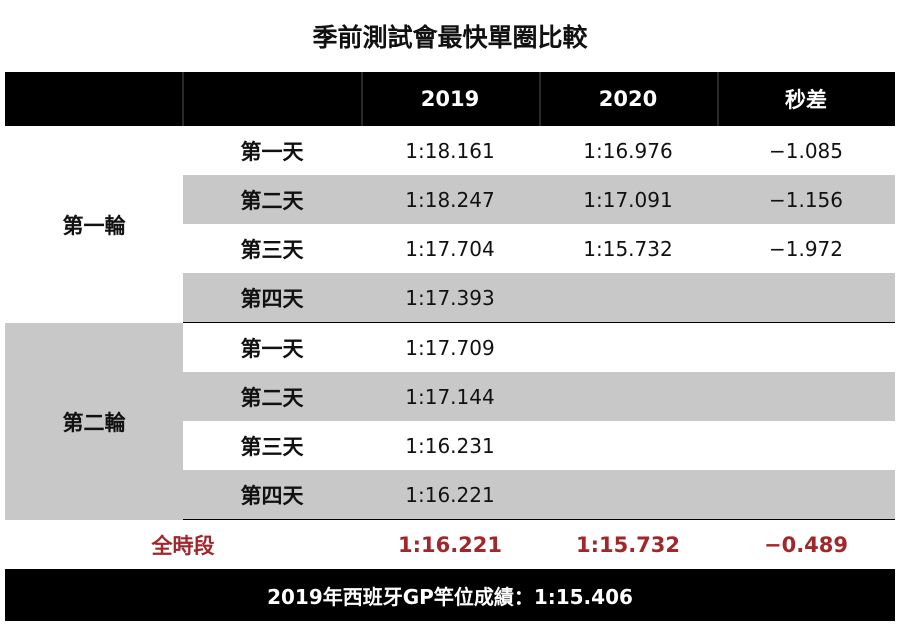 This screenshot has height=624, width=900. What do you see at coordinates (539, 199) in the screenshot?
I see `table-row: 第二天 1:18.247 1:17.091 −1.156` at bounding box center [539, 199].